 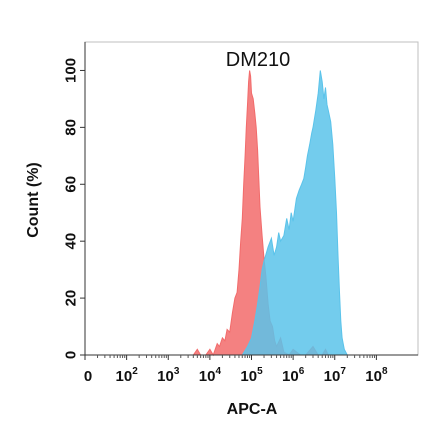 I want to click on x-axis-title: APC-A, so click(x=252, y=409).